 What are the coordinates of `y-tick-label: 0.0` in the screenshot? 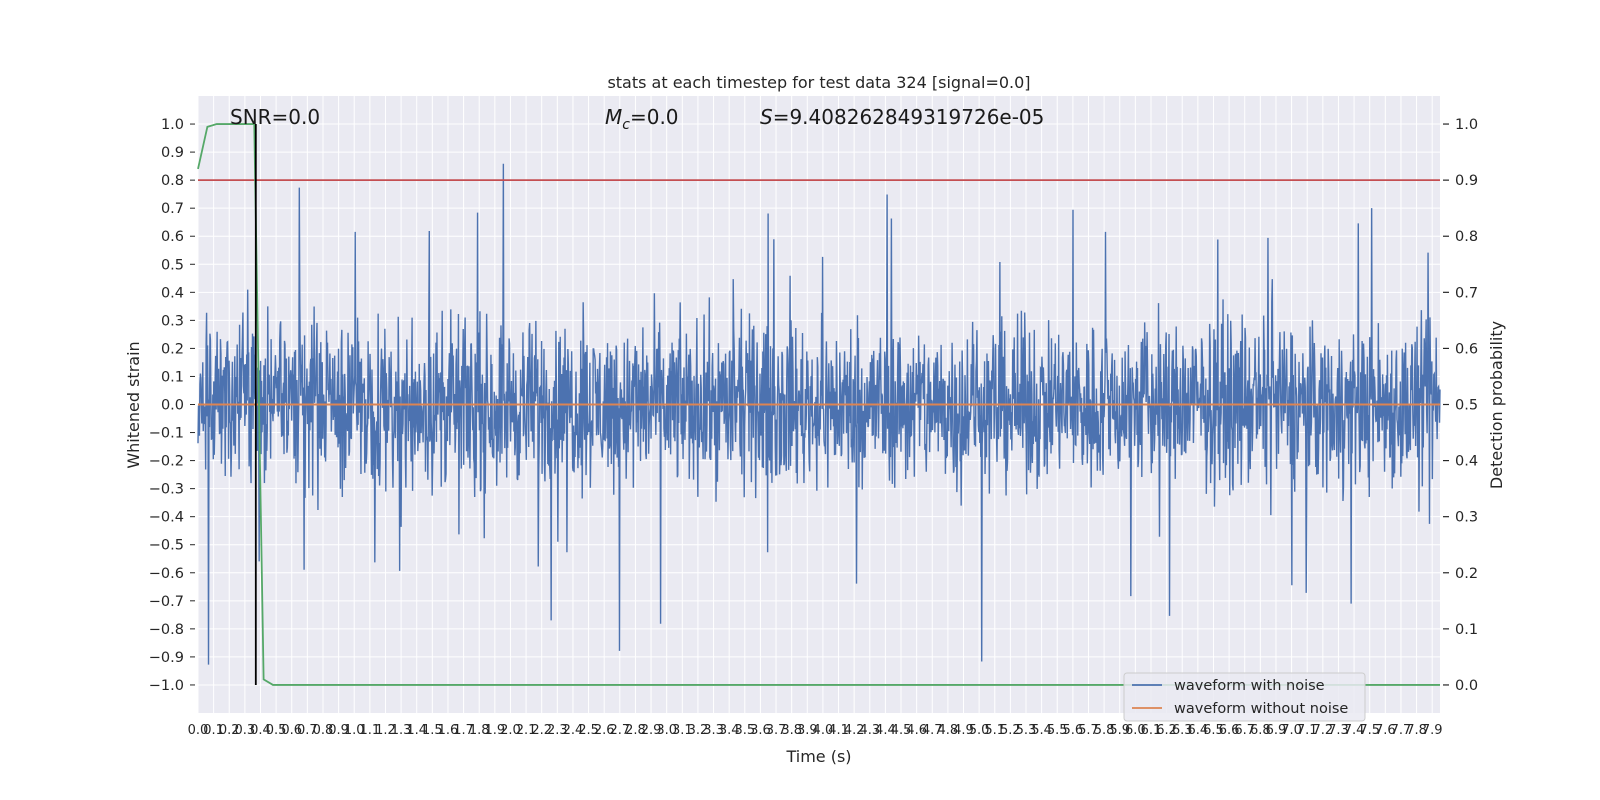 It's located at (172, 406).